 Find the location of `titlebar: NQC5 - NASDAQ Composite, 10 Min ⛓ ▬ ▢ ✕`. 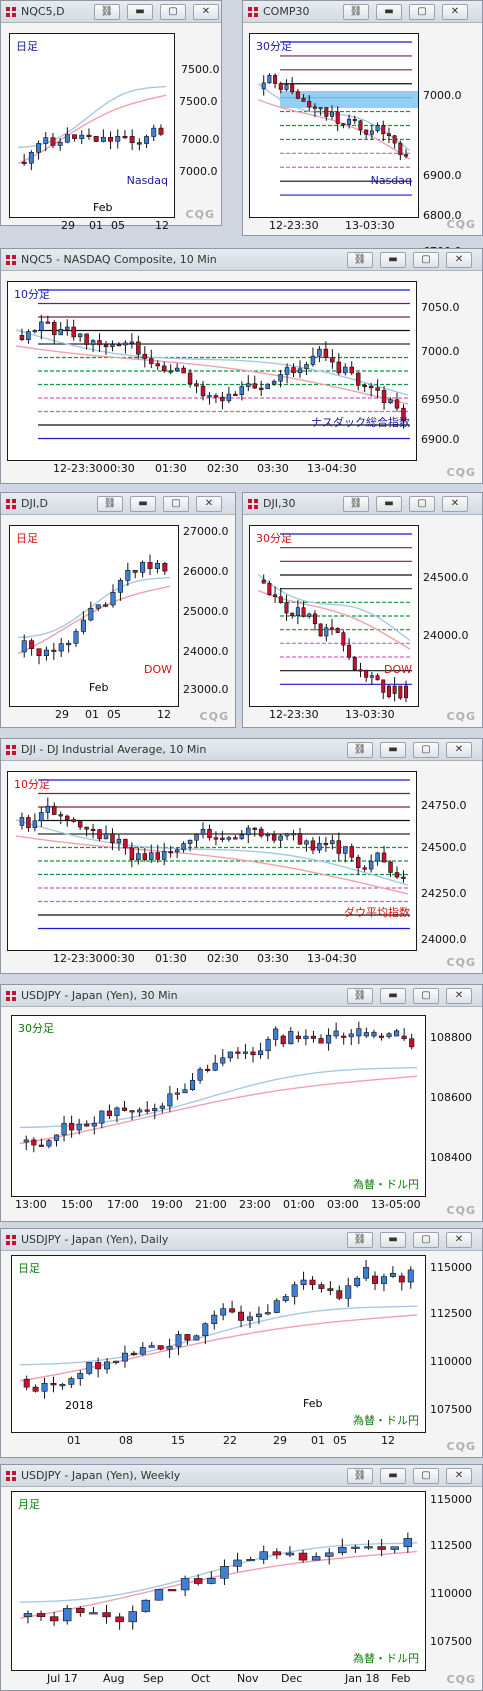

titlebar: NQC5 - NASDAQ Composite, 10 Min ⛓ ▬ ▢ ✕ is located at coordinates (241, 260).